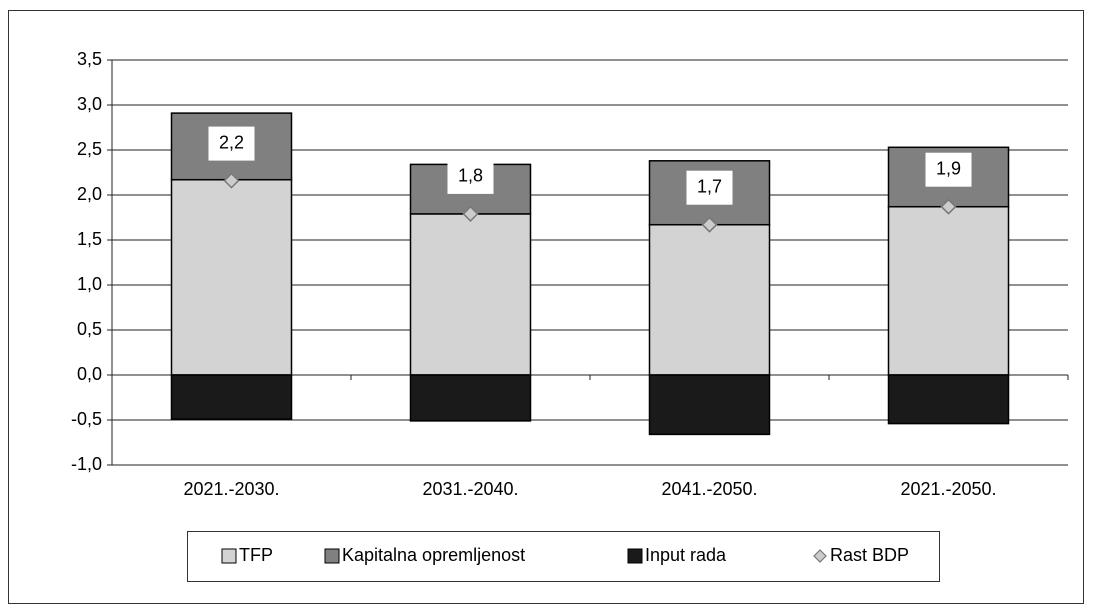  I want to click on data-label: 1,9, so click(948, 168).